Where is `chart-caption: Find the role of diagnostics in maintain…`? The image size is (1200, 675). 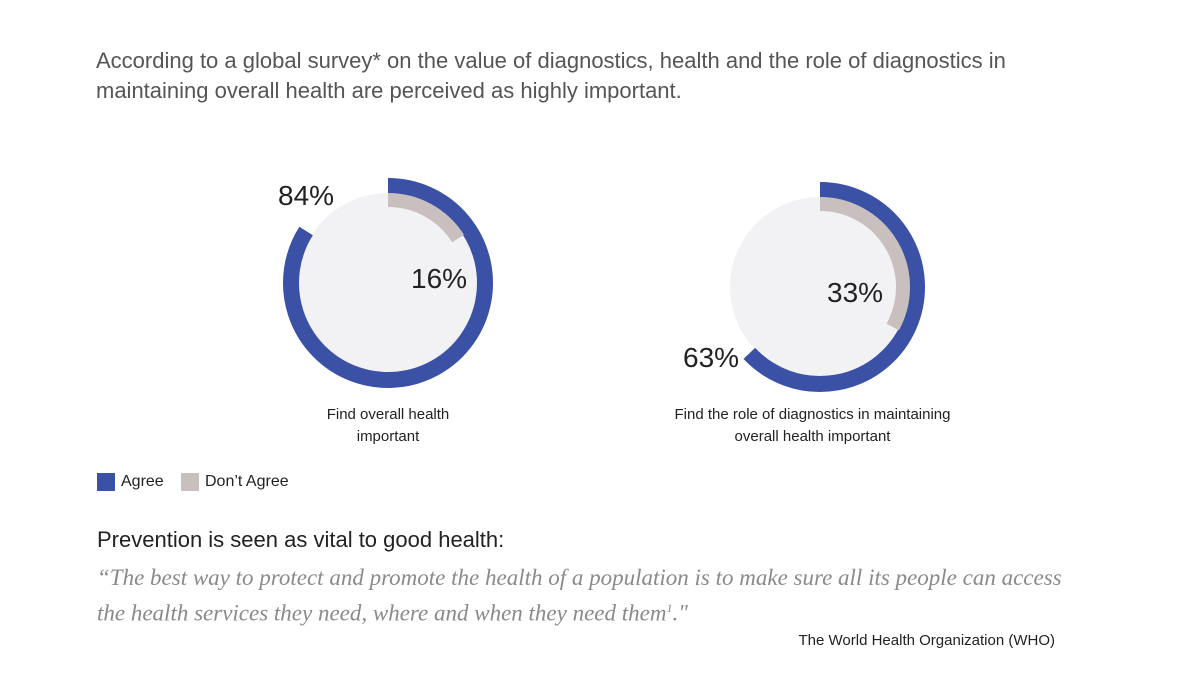 chart-caption: Find the role of diagnostics in maintain… is located at coordinates (812, 425).